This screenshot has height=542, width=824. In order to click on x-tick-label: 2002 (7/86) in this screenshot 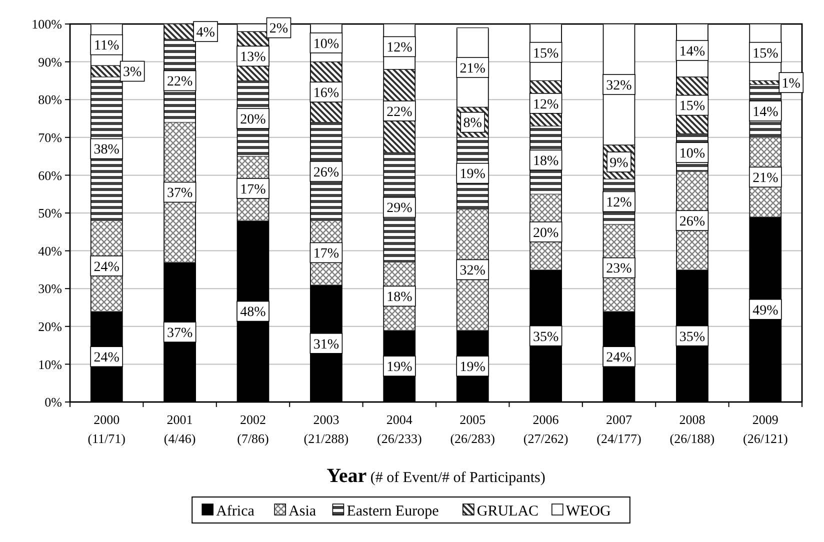, I will do `click(253, 429)`.